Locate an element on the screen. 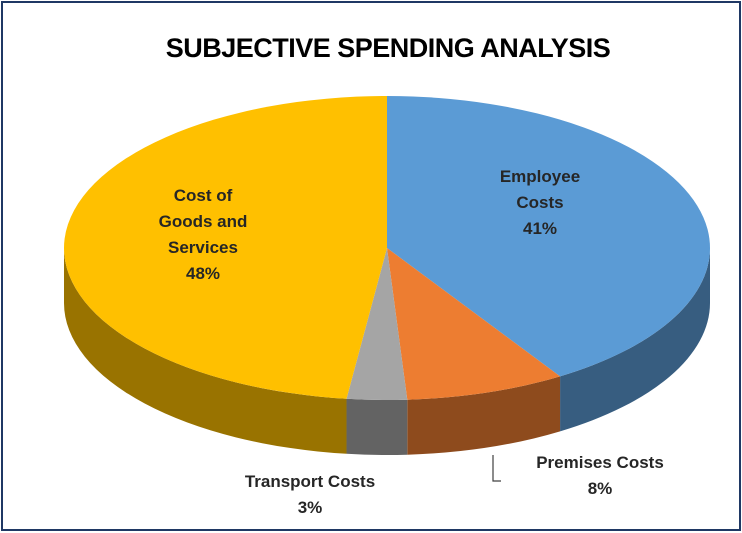 This screenshot has height=533, width=742. value-label: 48% is located at coordinates (203, 273).